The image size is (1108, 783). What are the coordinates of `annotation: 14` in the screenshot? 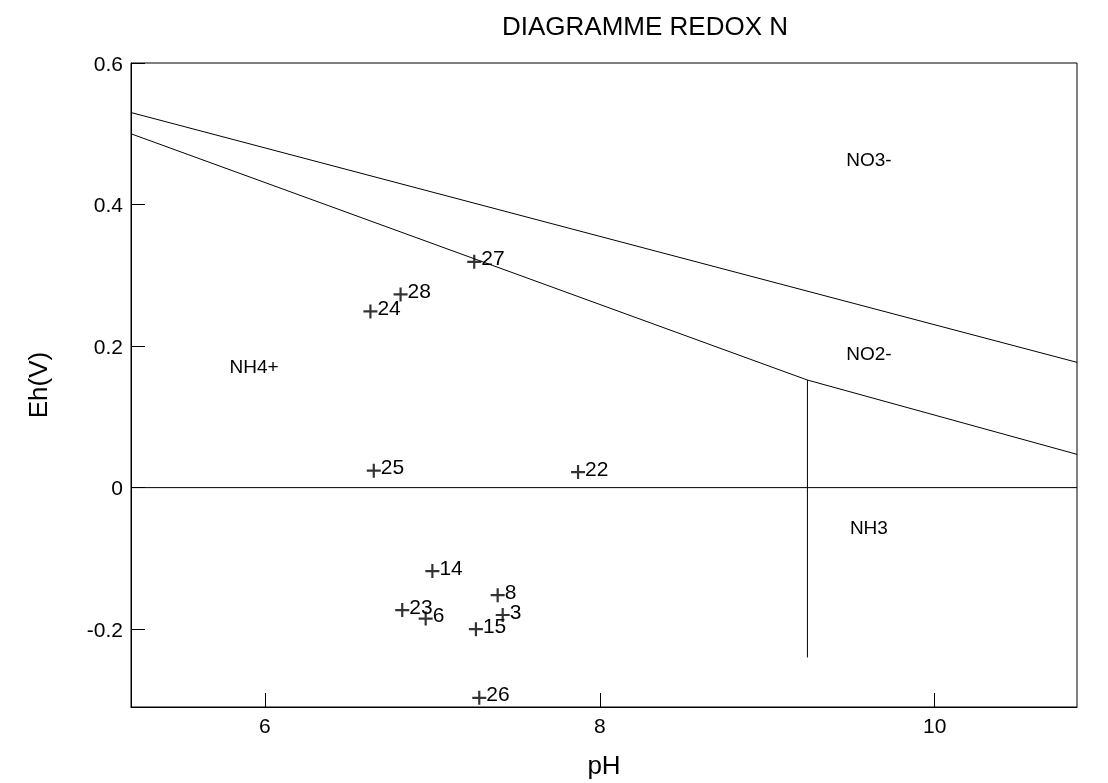 It's located at (451, 567).